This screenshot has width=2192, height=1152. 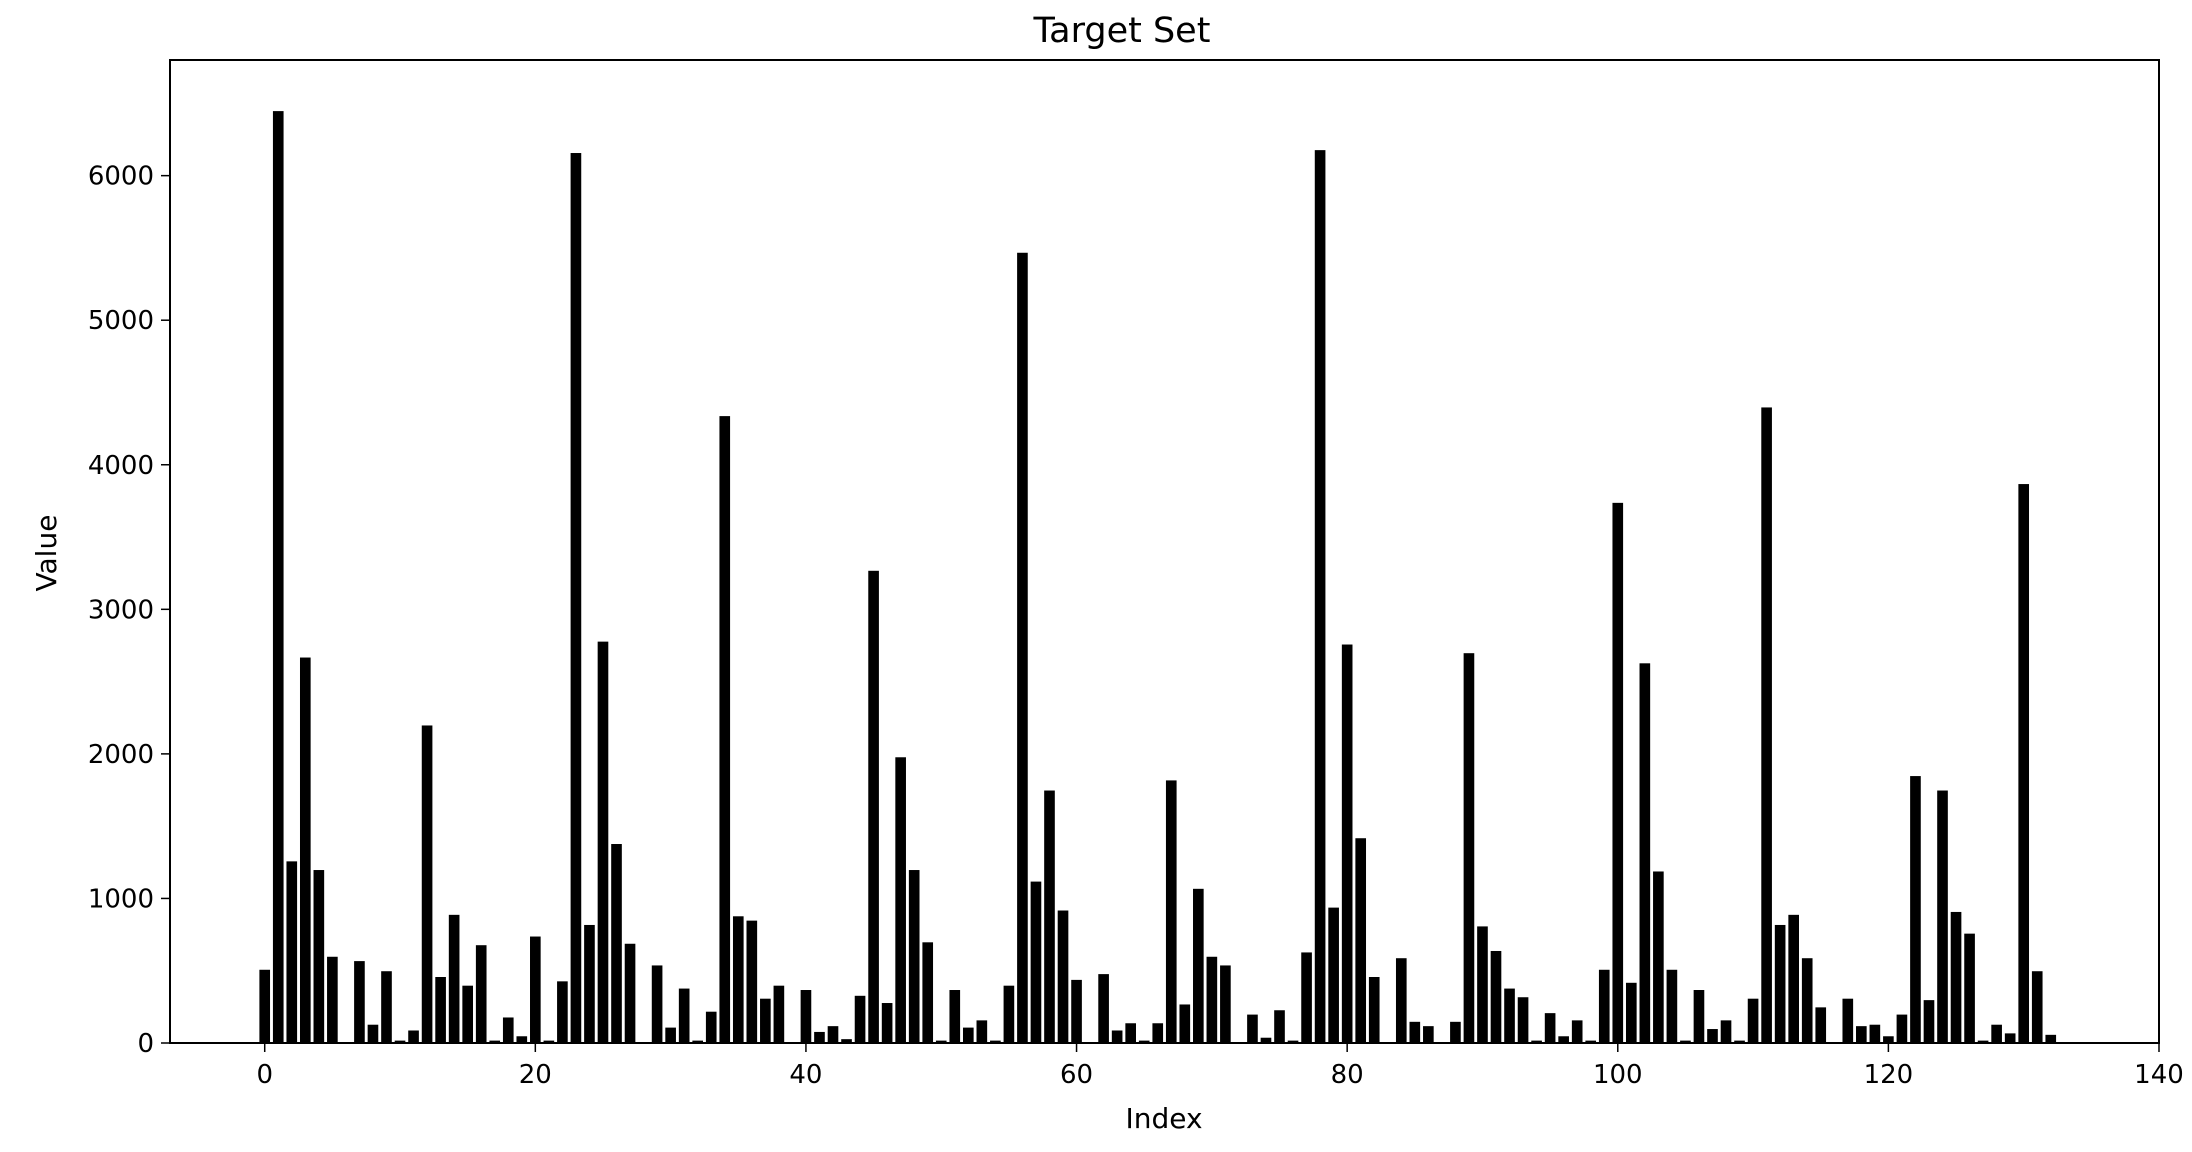 I want to click on y-tick-label: 0, so click(x=145, y=1044).